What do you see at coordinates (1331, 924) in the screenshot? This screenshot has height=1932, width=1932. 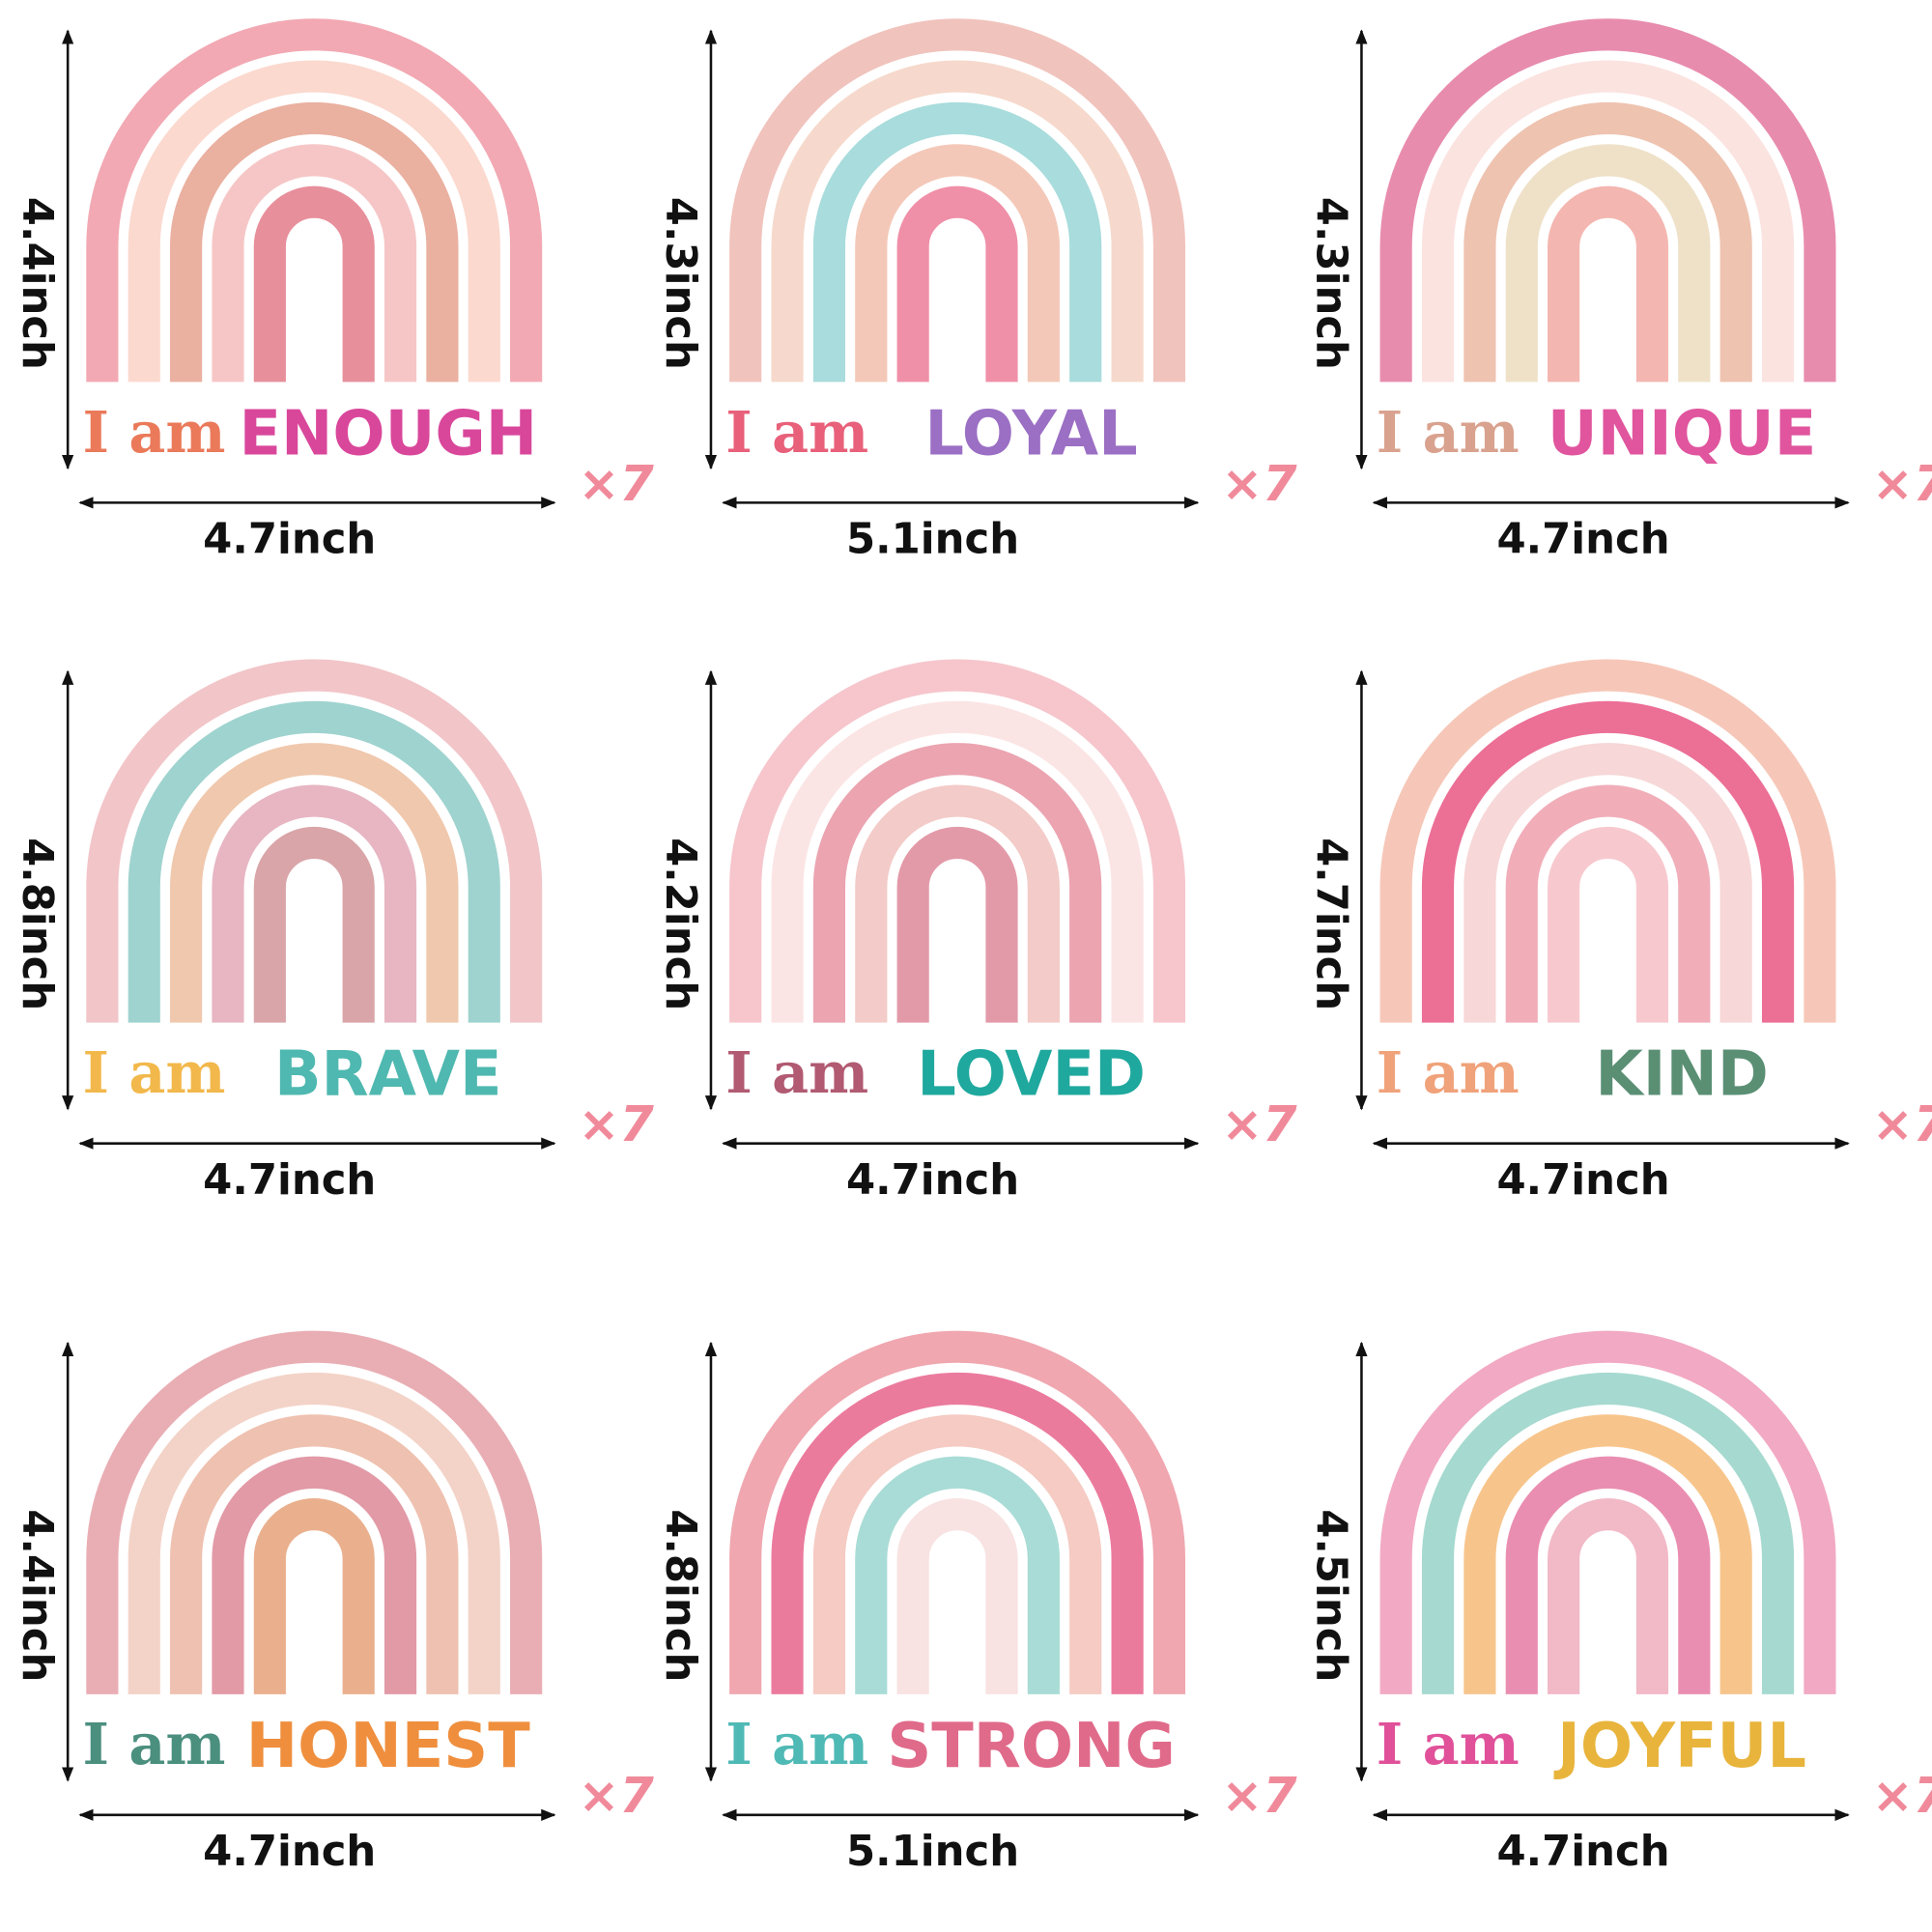 I see `height-label: 4.7inch` at bounding box center [1331, 924].